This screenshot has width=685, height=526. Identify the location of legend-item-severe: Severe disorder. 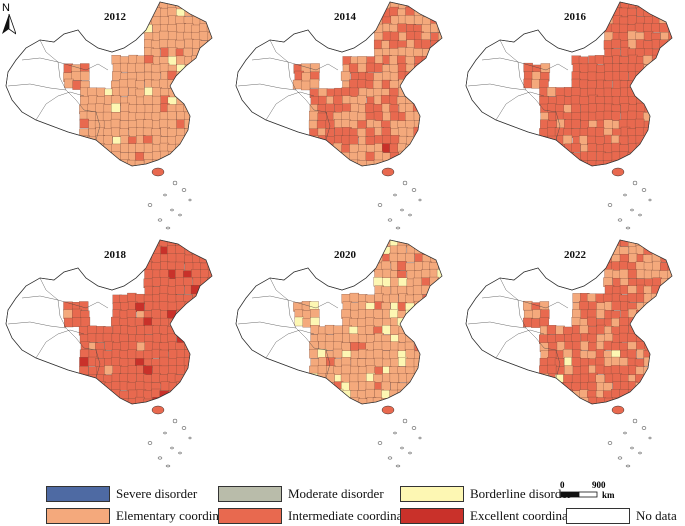
(121, 494).